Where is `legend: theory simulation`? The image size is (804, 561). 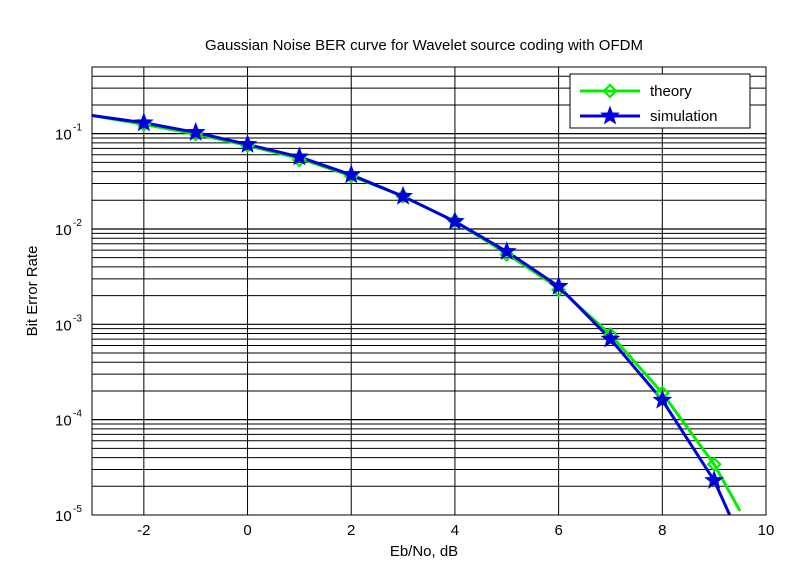 legend: theory simulation is located at coordinates (660, 101).